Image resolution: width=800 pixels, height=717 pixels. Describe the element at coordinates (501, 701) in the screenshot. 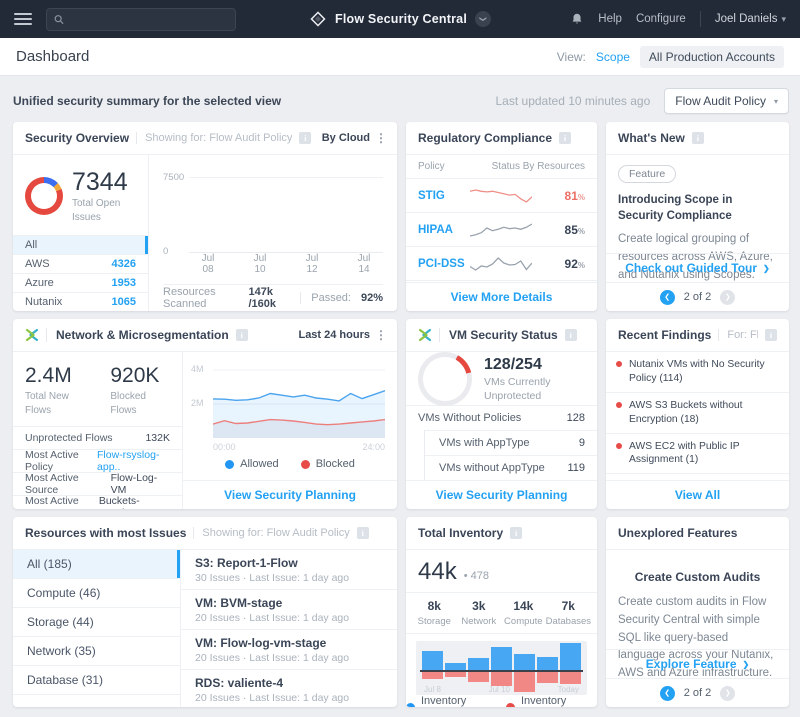

I see `chart-legend: Inventory Added Inventory Removed` at that location.